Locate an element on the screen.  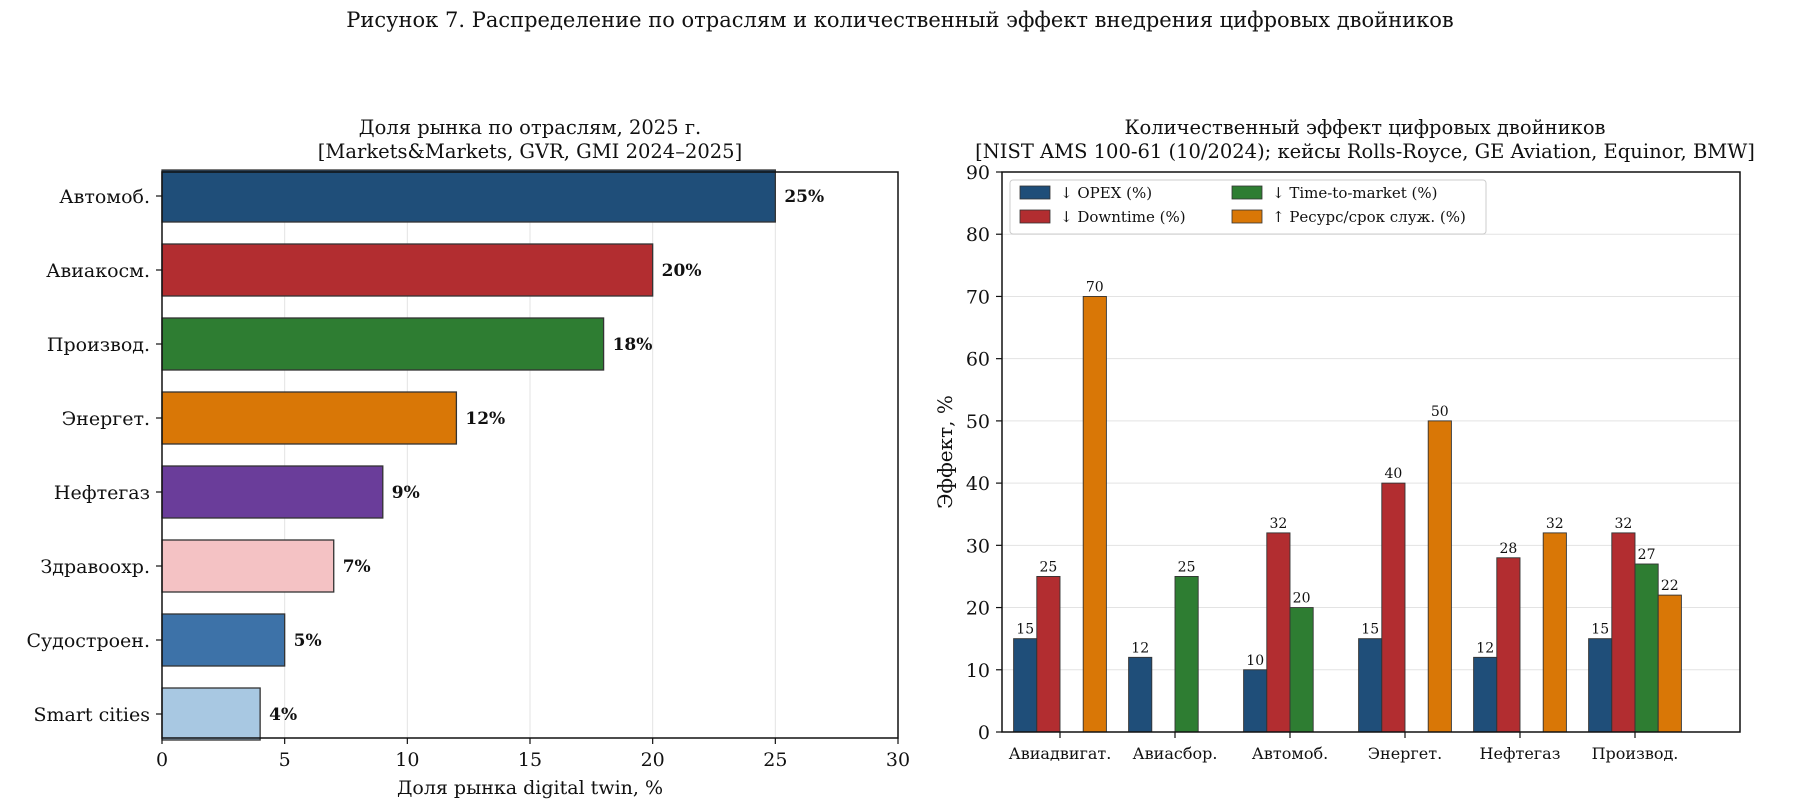
x-tick-label: Авиасбор. is located at coordinates (1175, 753).